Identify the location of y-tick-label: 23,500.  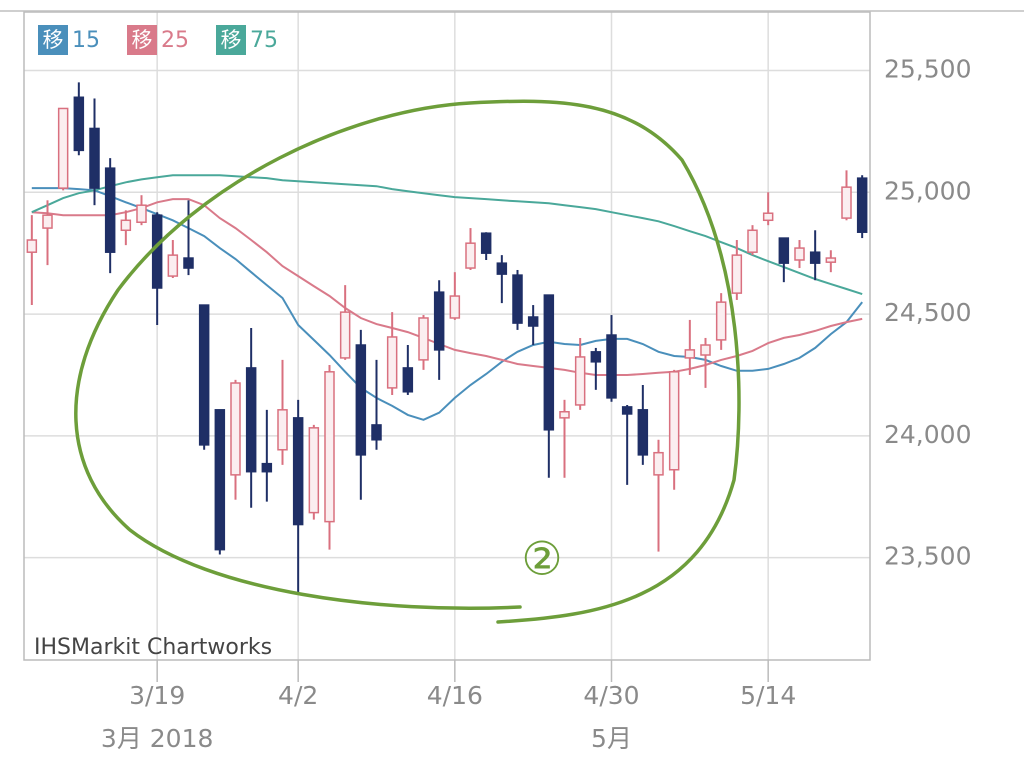
(927, 556).